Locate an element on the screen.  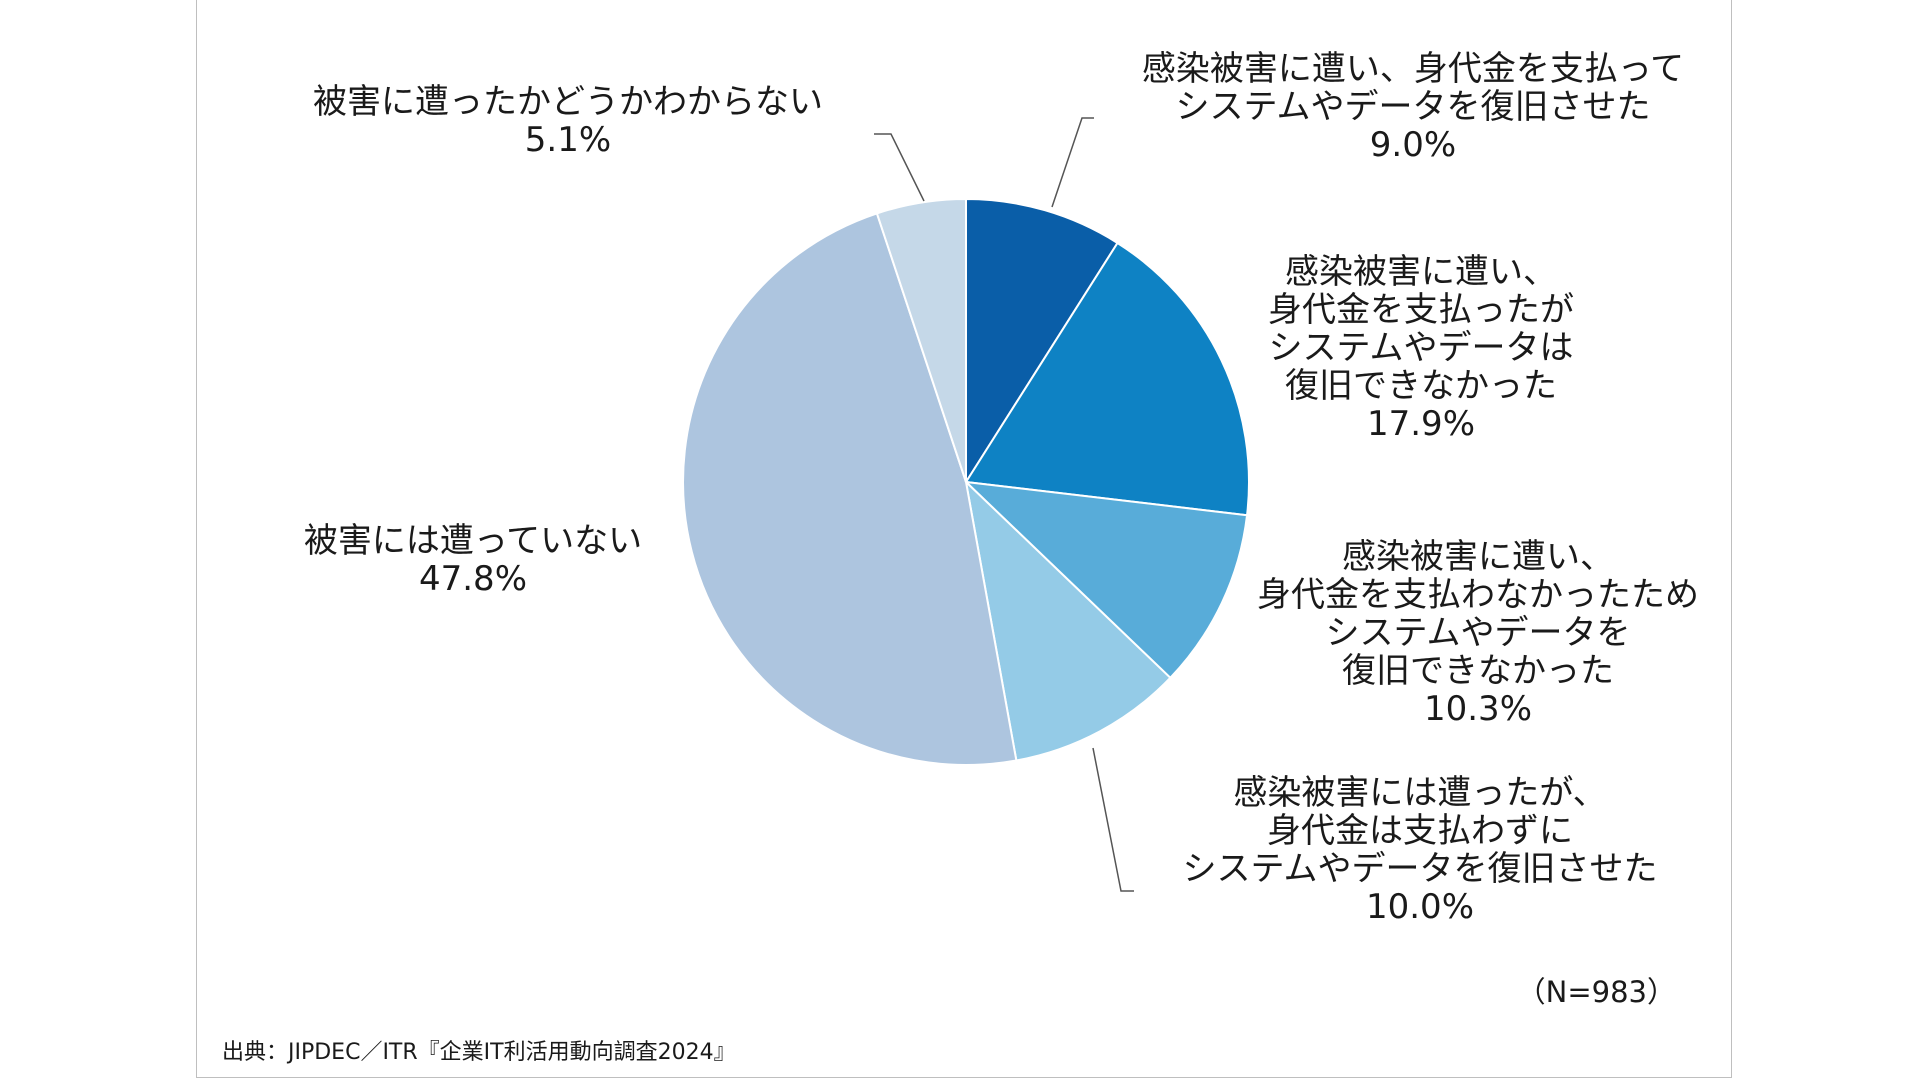
slice-category-label: 被害には遭っていない is located at coordinates (473, 541).